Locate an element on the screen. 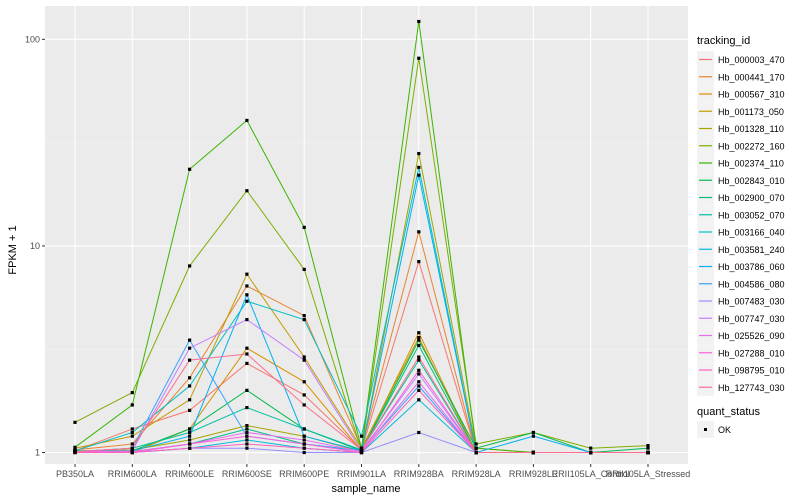  legend-label: Hb_007483_030 is located at coordinates (751, 302).